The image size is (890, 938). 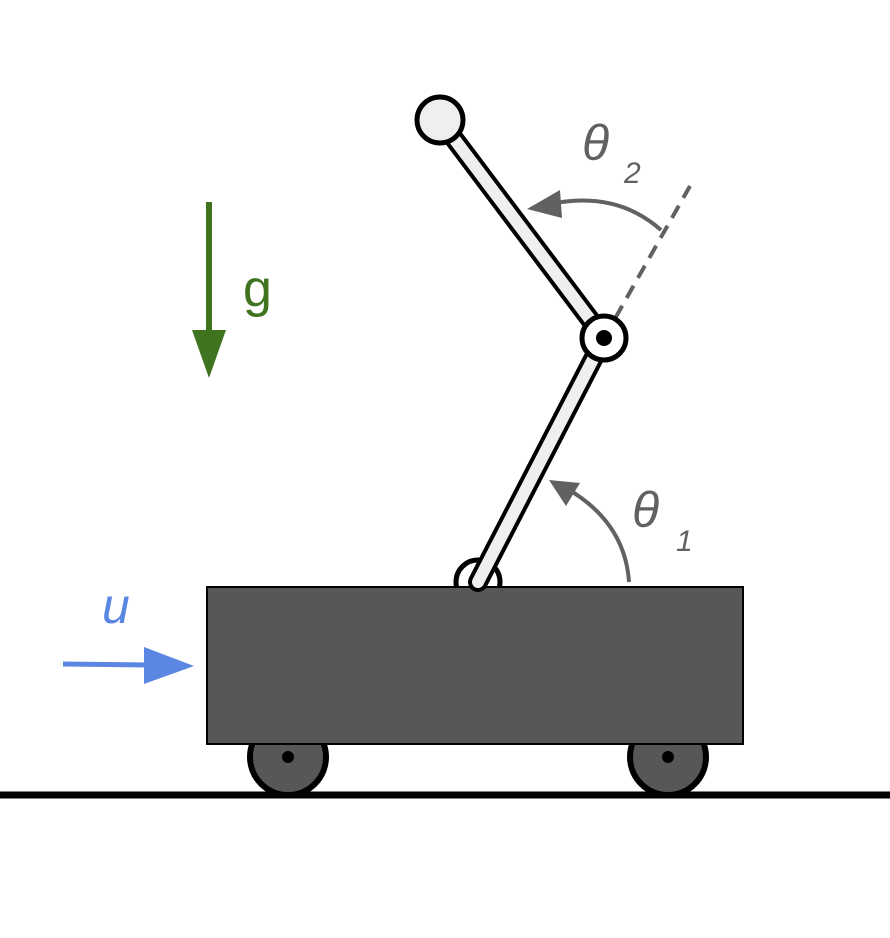 I want to click on pendulum-tip-mass, so click(x=440, y=120).